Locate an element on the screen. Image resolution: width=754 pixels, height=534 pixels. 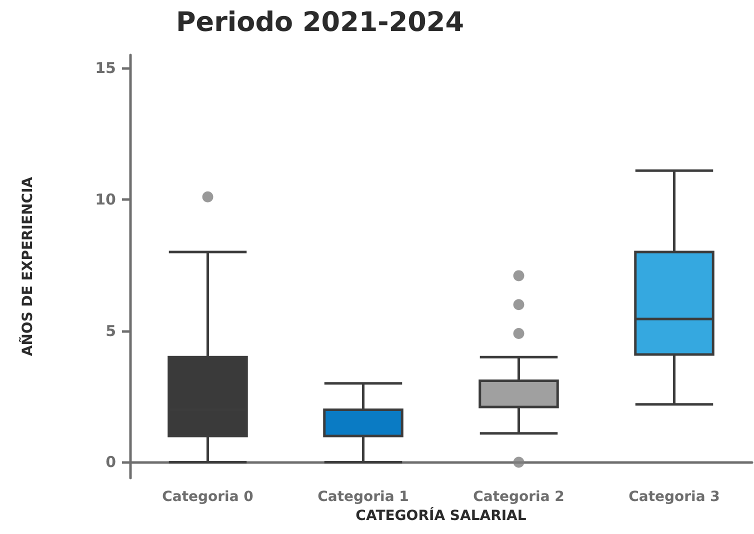
x-tick-label: Categoria 1 is located at coordinates (363, 497).